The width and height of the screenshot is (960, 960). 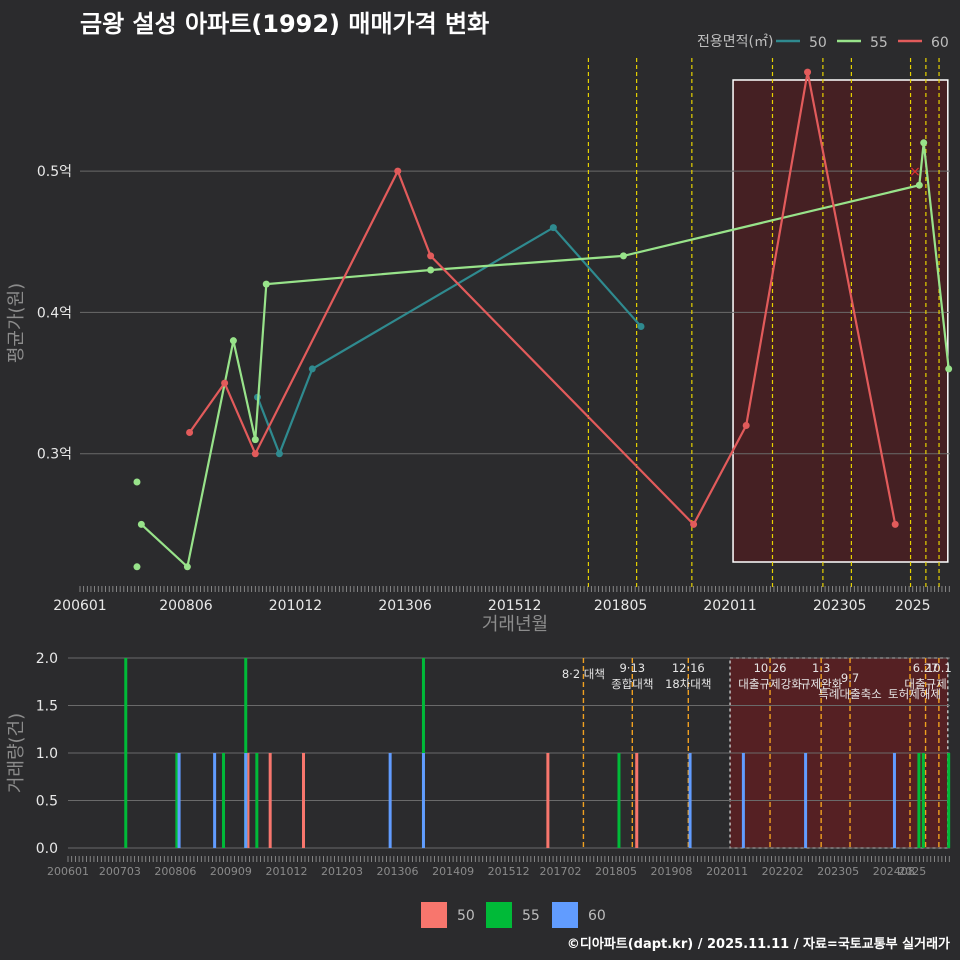 I want to click on x-tick-label: 202305, so click(x=839, y=606).